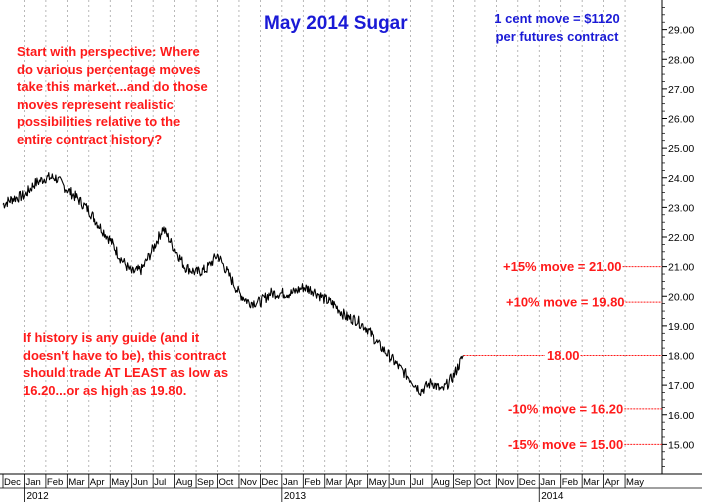 The height and width of the screenshot is (502, 702). What do you see at coordinates (681, 179) in the screenshot?
I see `y-tick-label: 24.00` at bounding box center [681, 179].